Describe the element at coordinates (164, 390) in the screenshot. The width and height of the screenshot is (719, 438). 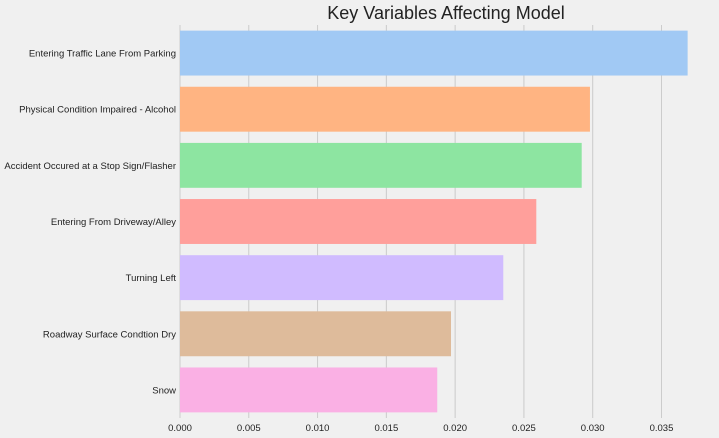
I see `category-label: Snow` at that location.